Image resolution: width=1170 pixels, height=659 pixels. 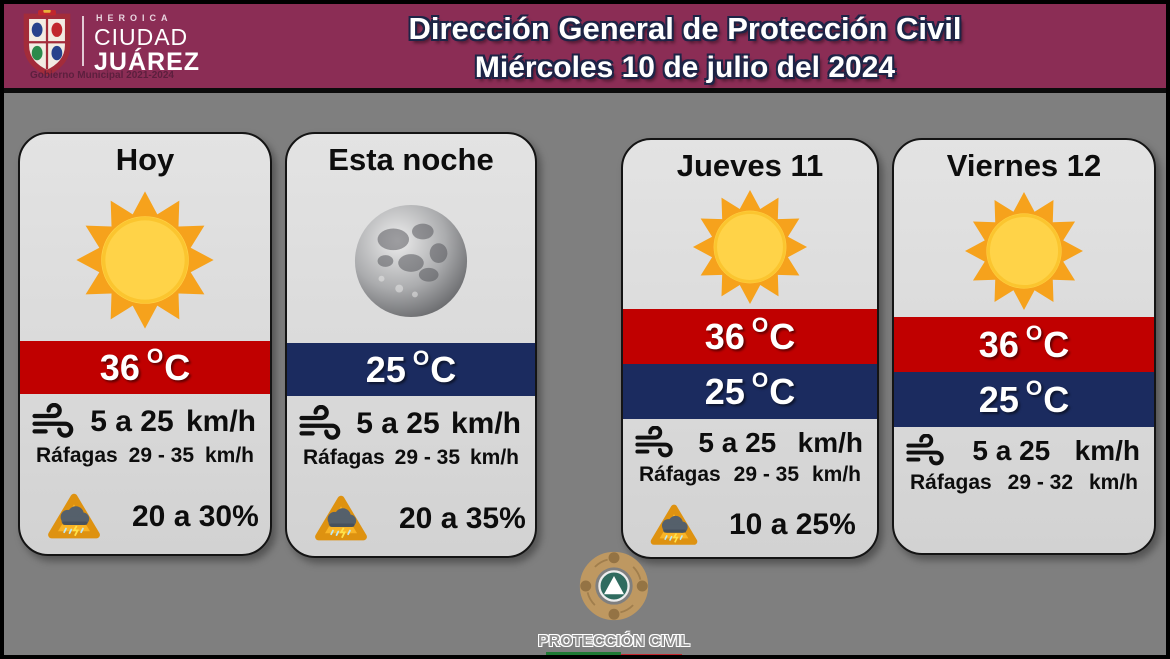 I want to click on forecast-card-esta-noche: Esta noche, so click(x=411, y=345).